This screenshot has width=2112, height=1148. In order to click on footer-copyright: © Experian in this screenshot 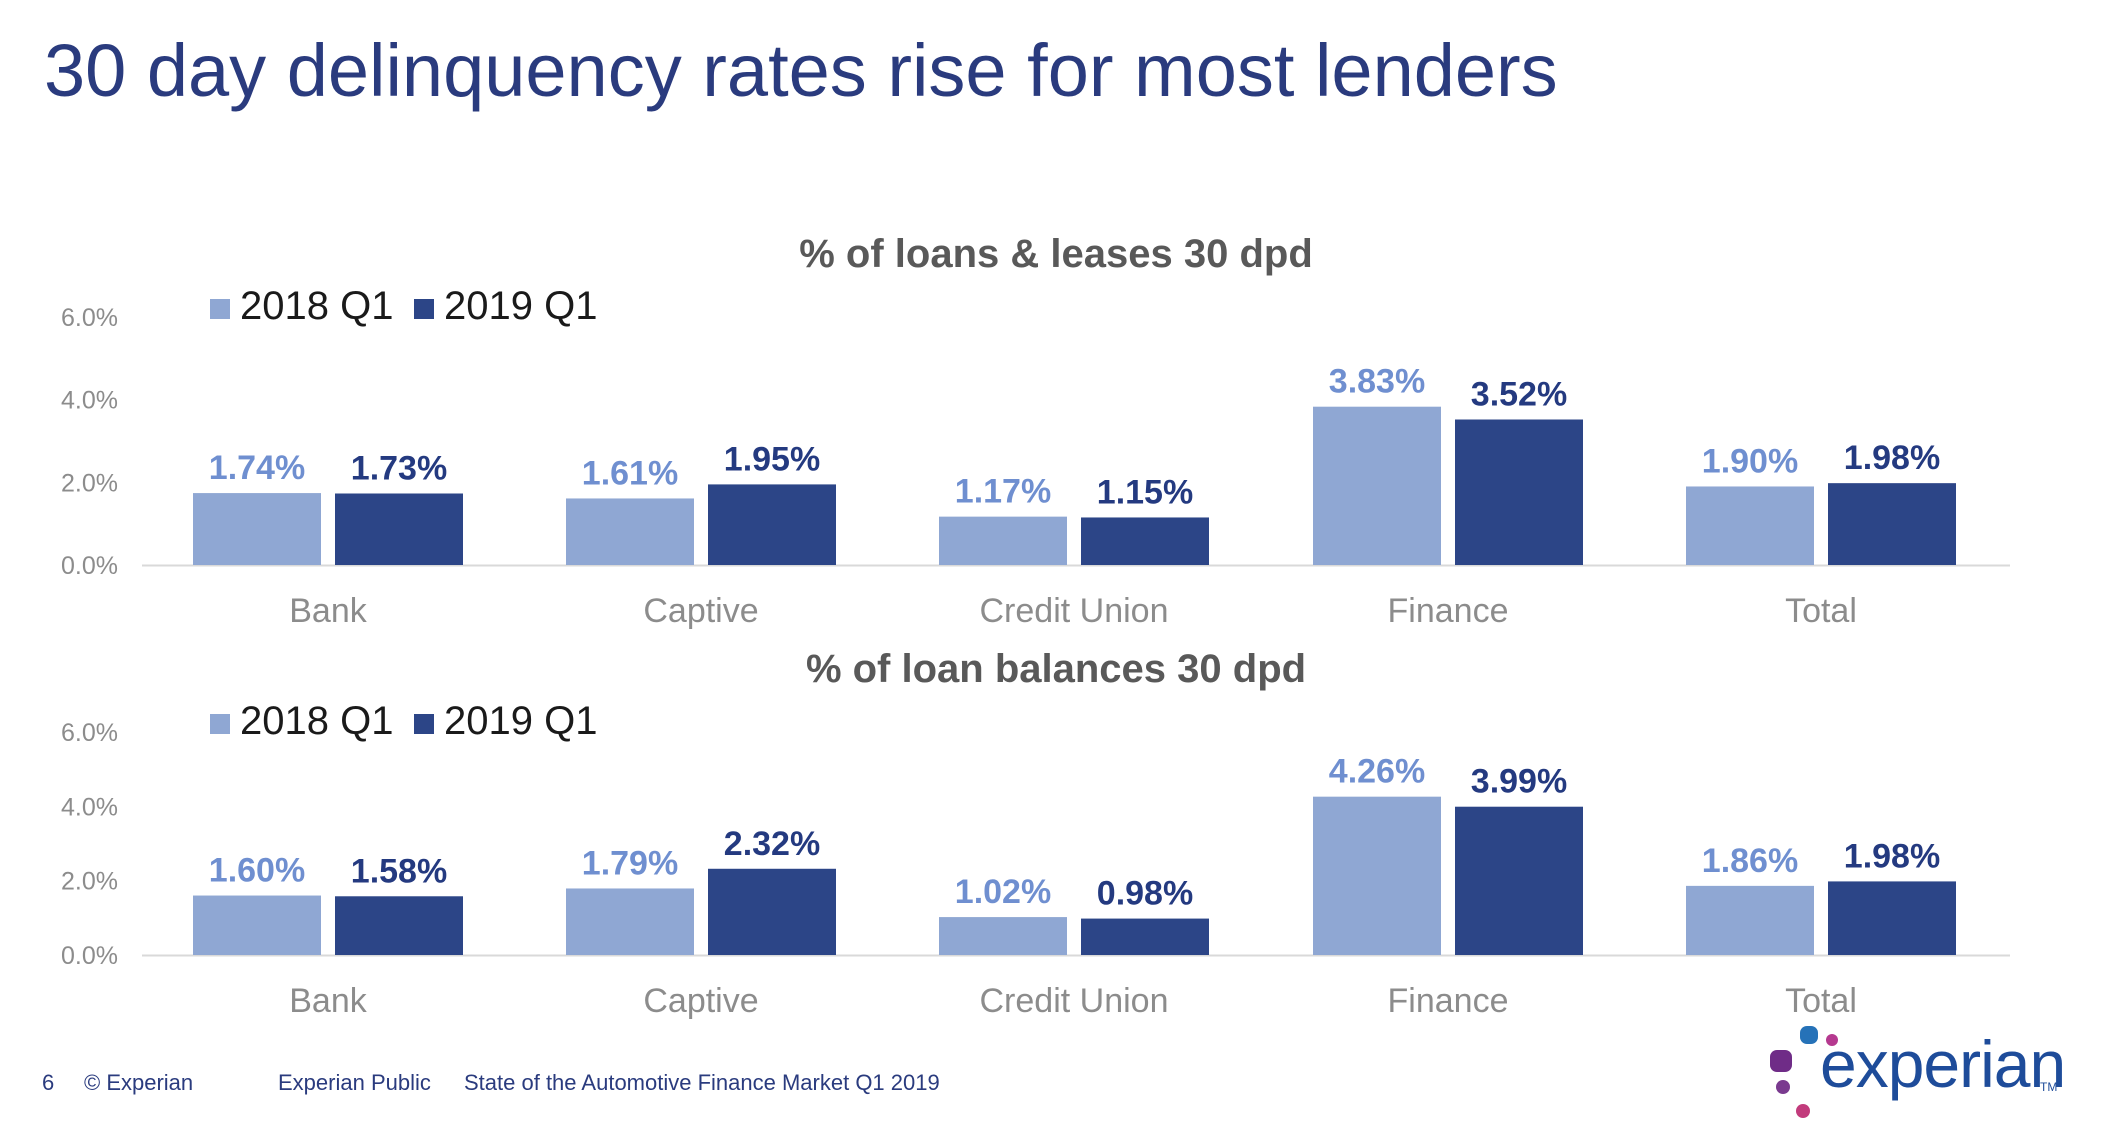, I will do `click(139, 1082)`.